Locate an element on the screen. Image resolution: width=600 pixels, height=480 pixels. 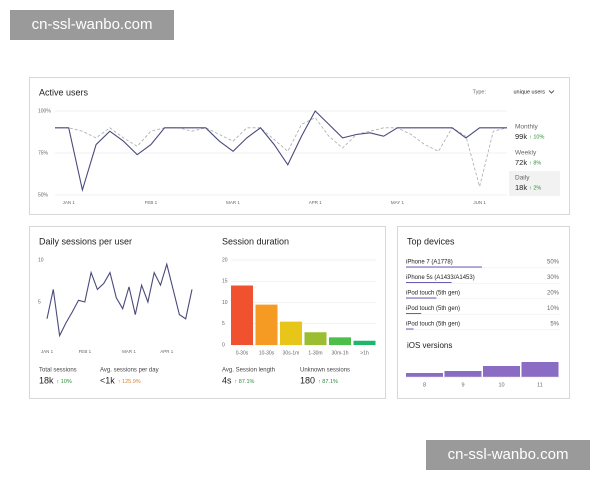
x-tick-label: MAY 1 is located at coordinates (398, 202).